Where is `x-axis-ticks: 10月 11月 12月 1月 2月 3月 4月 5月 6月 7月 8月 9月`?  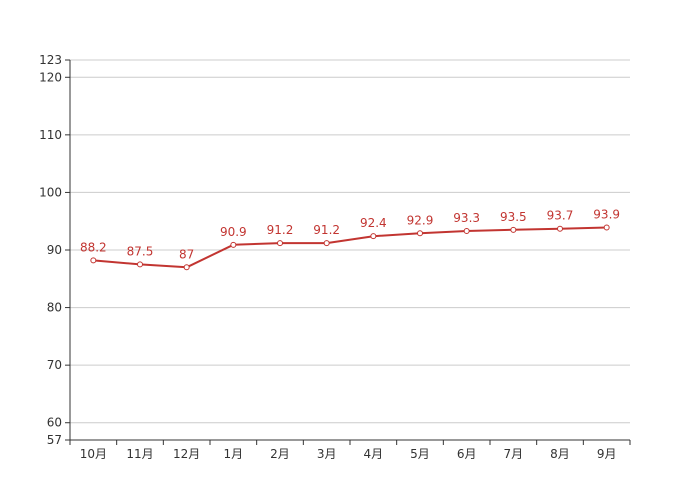
x-axis-ticks: 10月 11月 12月 1月 2月 3月 4月 5月 6月 7月 8月 9月 is located at coordinates (350, 450).